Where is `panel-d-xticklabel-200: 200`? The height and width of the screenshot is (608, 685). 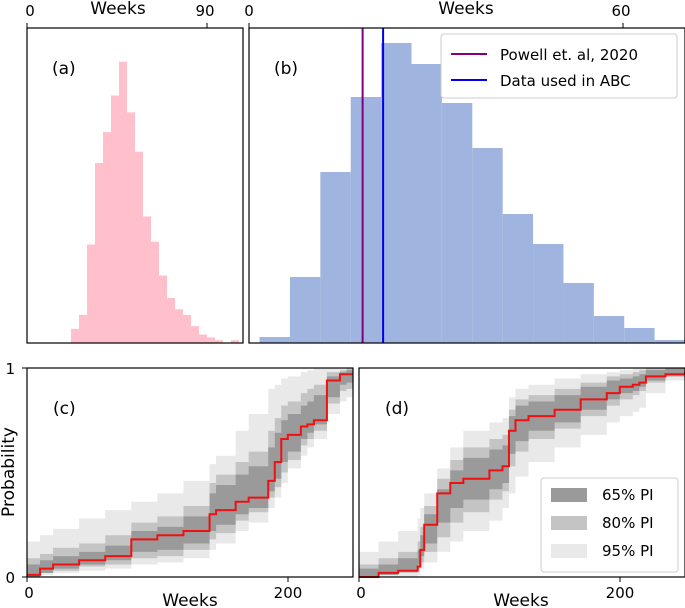
panel-d-xticklabel-200: 200 is located at coordinates (620, 593).